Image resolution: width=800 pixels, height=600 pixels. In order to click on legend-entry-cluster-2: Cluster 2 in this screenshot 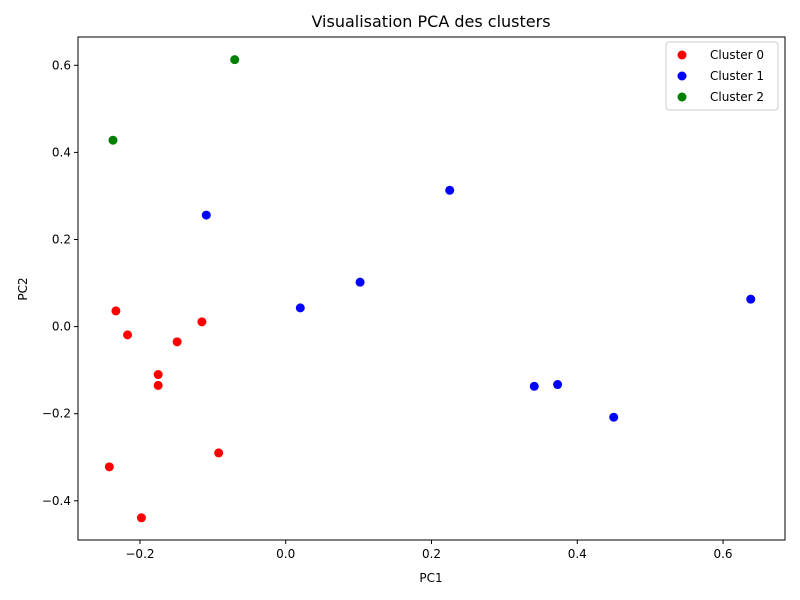, I will do `click(737, 97)`.